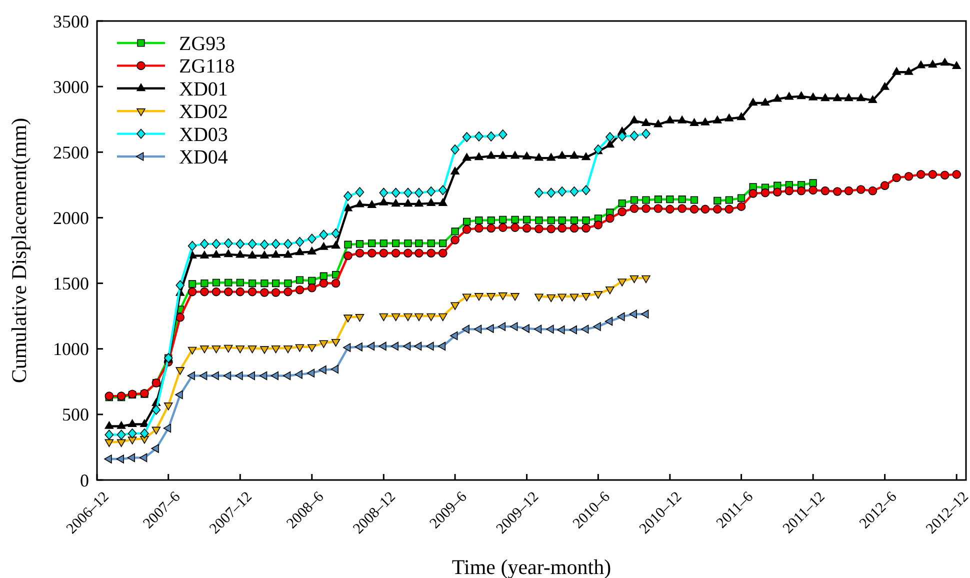 The width and height of the screenshot is (970, 578). I want to click on y-axis-title: Cumulative Displacement(mm), so click(19, 251).